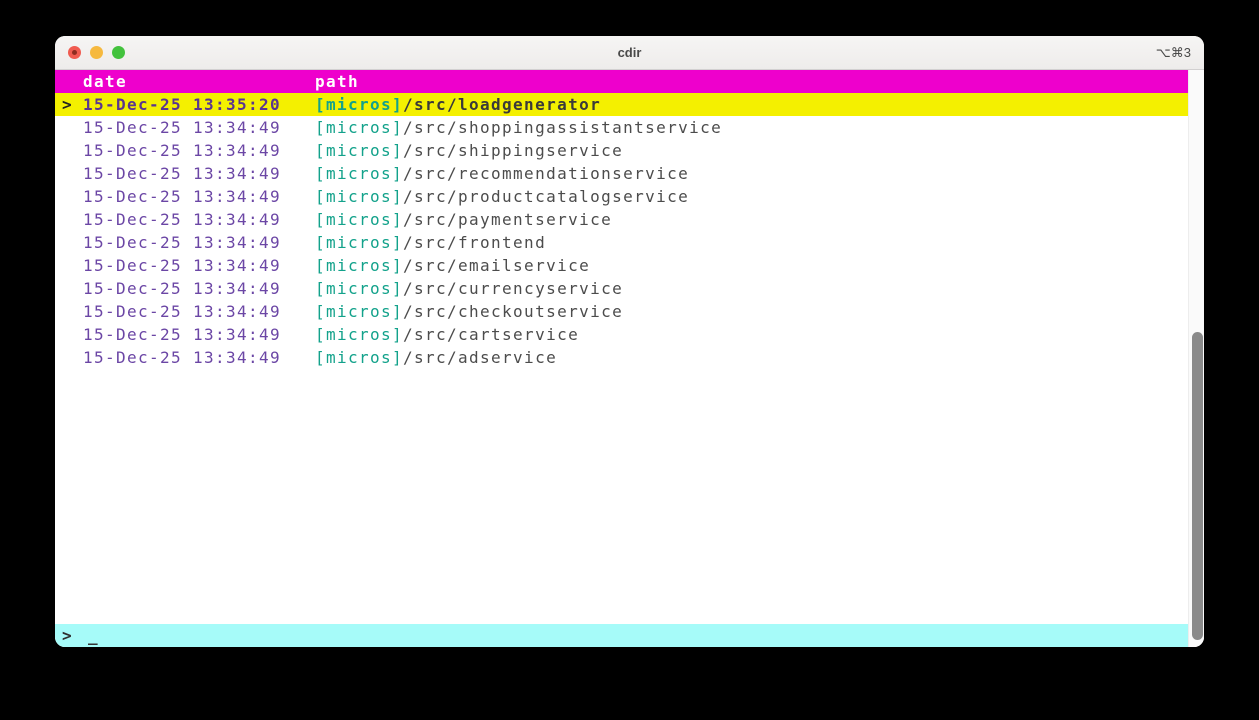 This screenshot has width=1259, height=720. I want to click on row-path: /src/loadgenerator, so click(502, 104).